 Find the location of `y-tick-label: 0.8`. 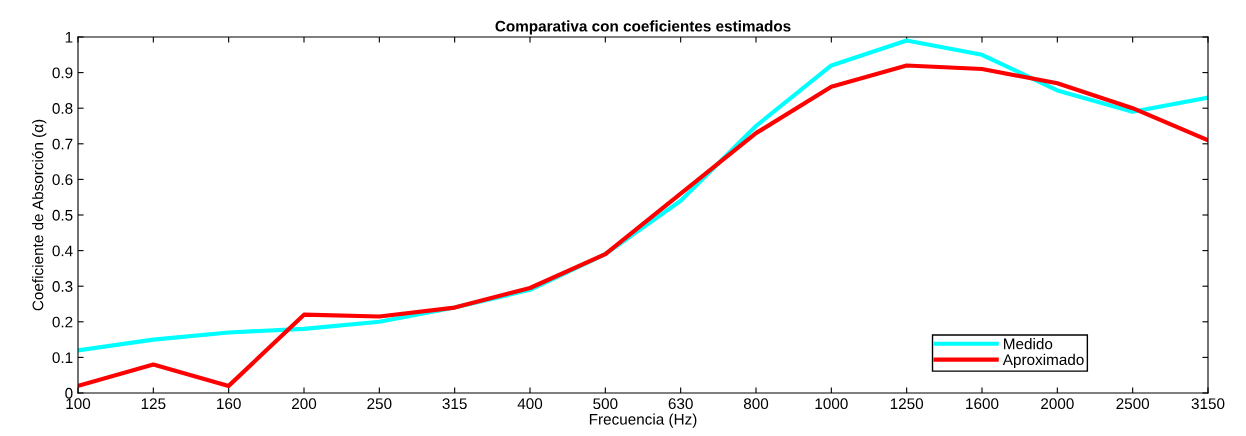

y-tick-label: 0.8 is located at coordinates (62, 108).